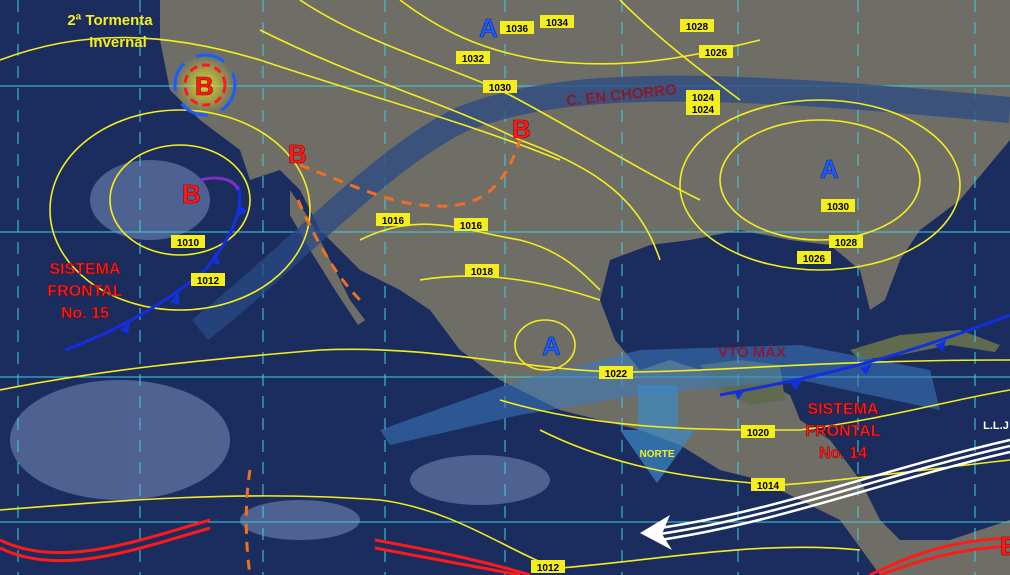 The image size is (1010, 575). What do you see at coordinates (219, 183) in the screenshot?
I see `occluded-front` at bounding box center [219, 183].